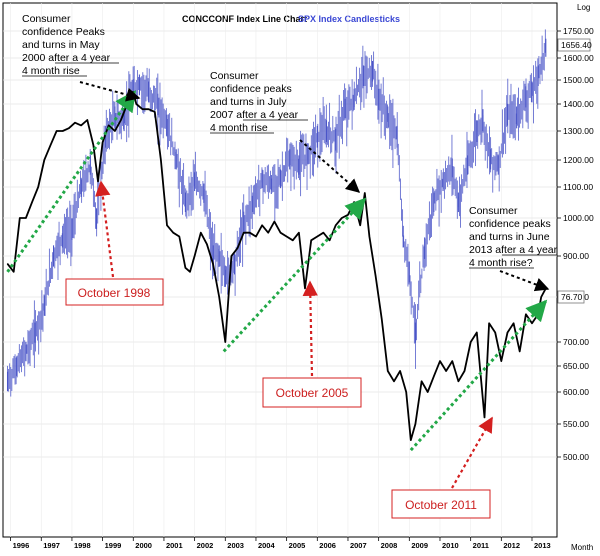 The height and width of the screenshot is (556, 600). What do you see at coordinates (472, 452) in the screenshot?
I see `callout-2011-arrow` at bounding box center [472, 452].